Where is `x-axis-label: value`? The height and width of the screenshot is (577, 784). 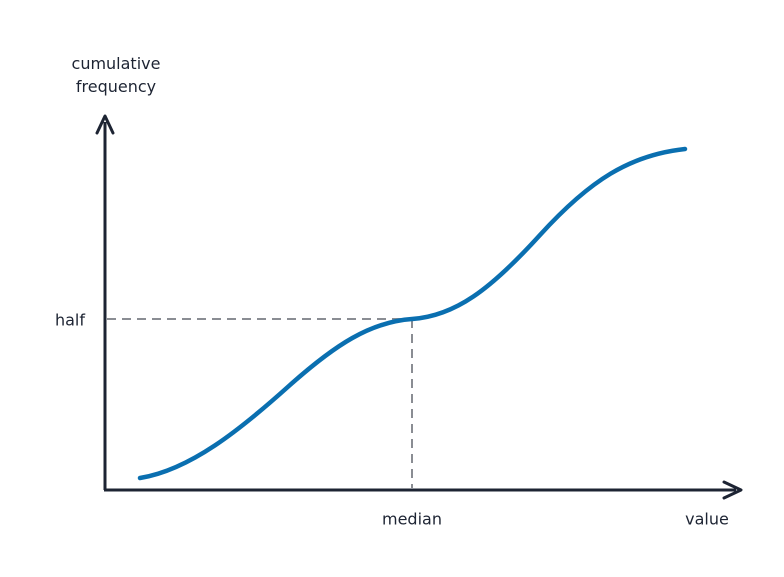
x-axis-label: value is located at coordinates (707, 519).